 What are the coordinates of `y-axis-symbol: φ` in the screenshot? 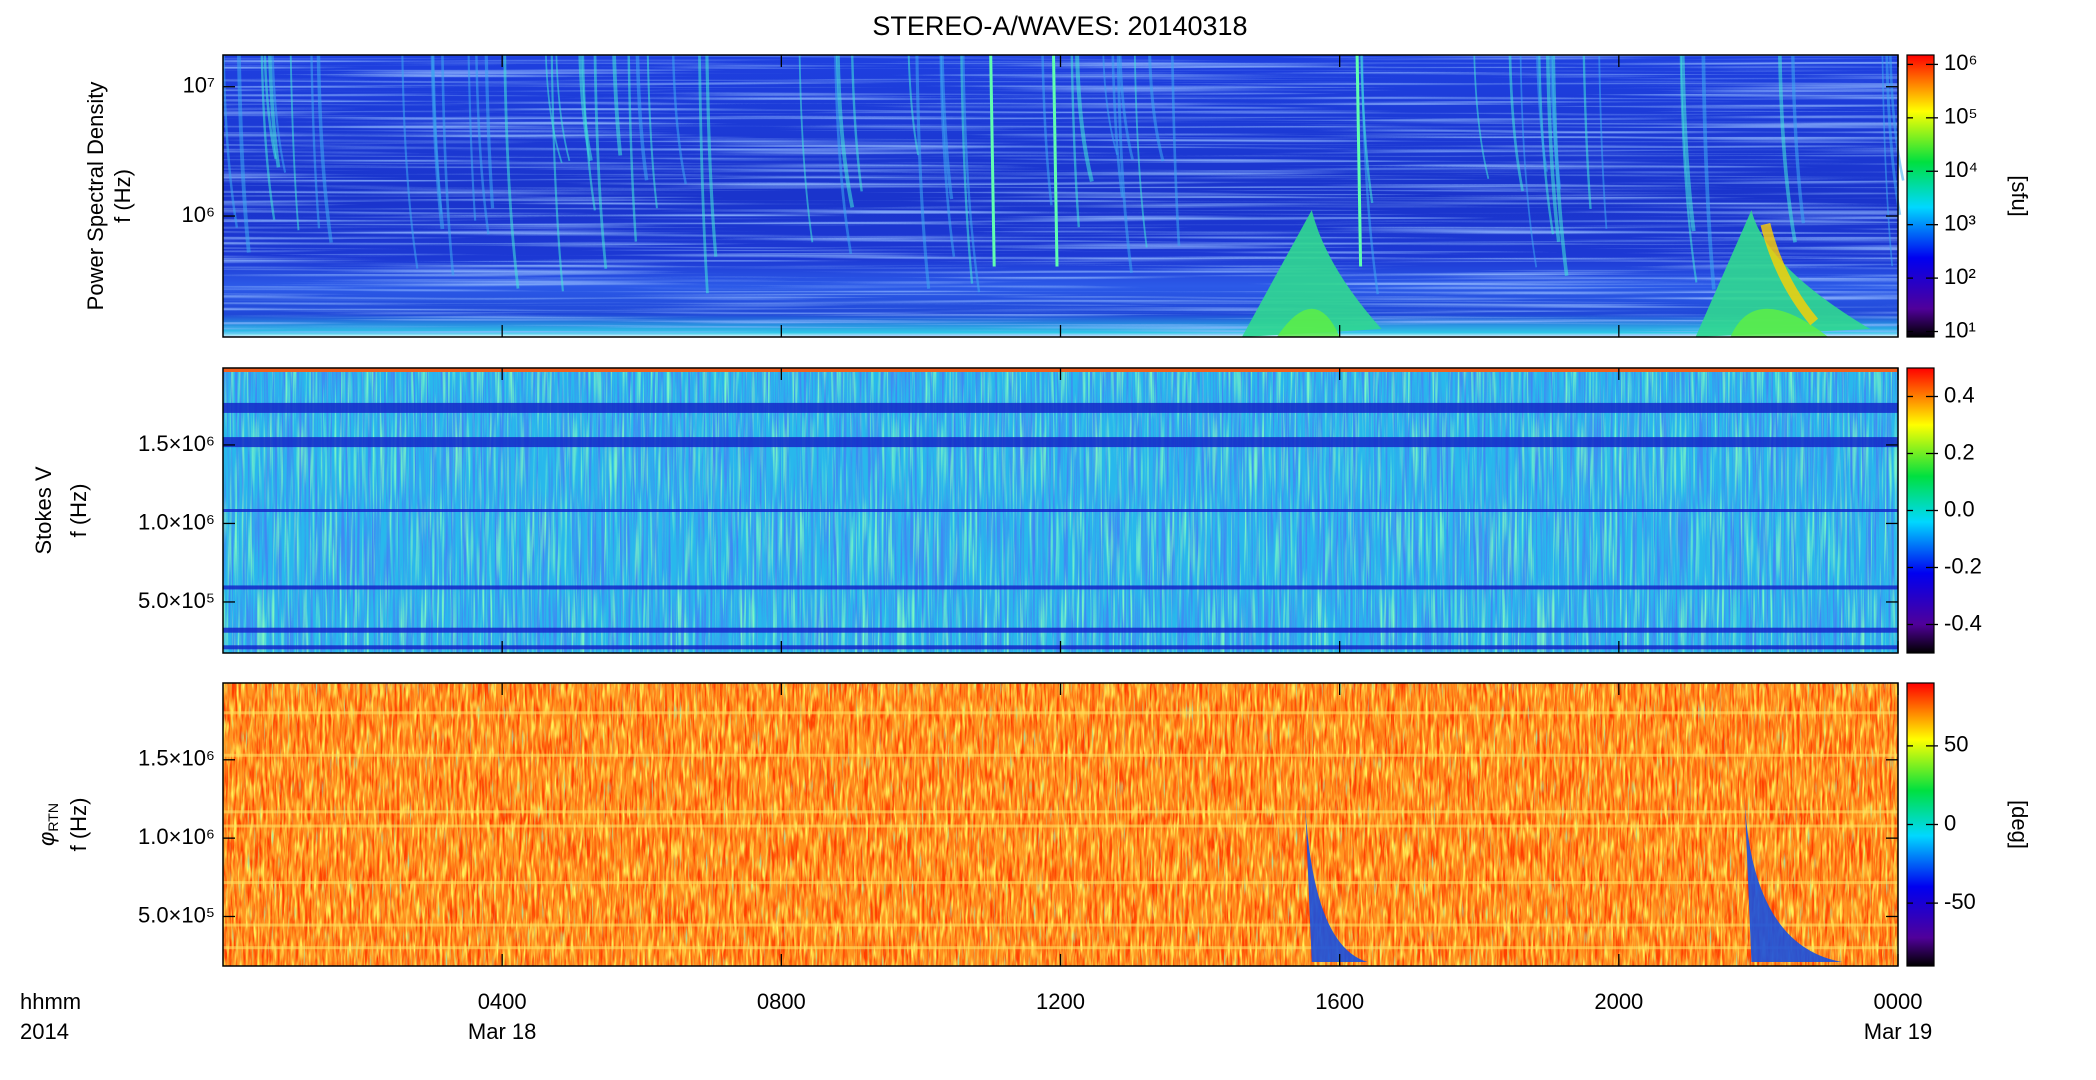 It's located at (46, 839).